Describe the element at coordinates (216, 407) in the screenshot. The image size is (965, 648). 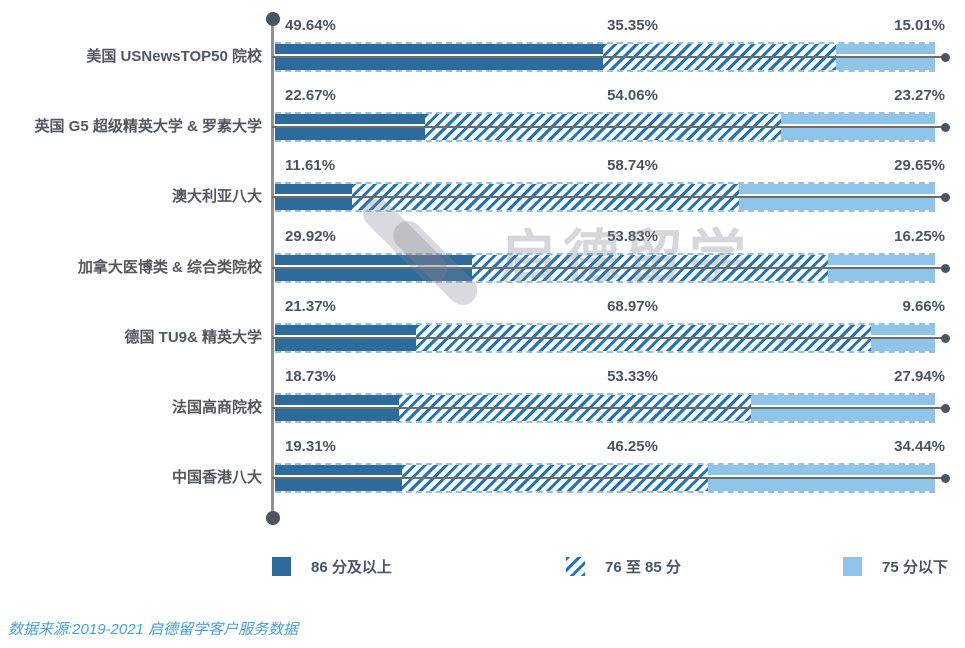
I see `category-label: 法国高商院校` at that location.